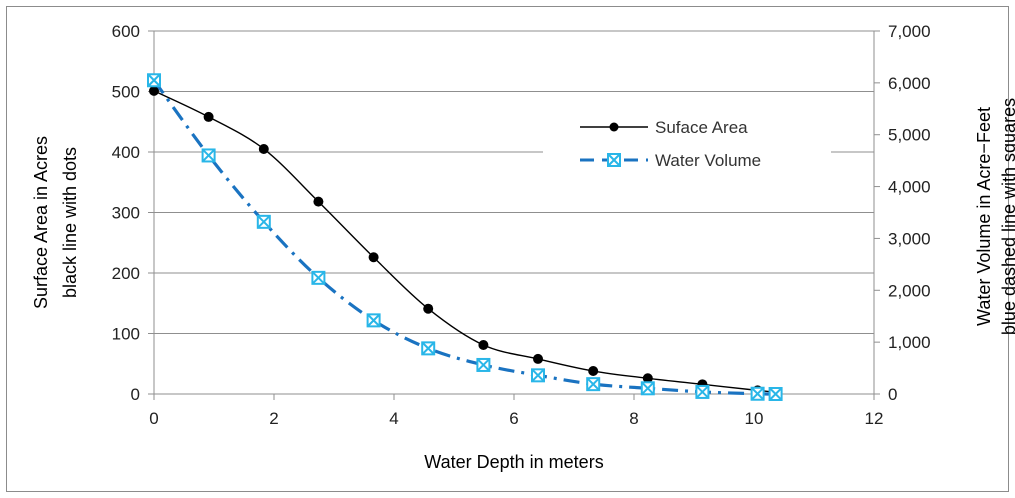 Image resolution: width=1015 pixels, height=498 pixels. I want to click on legend-water-volume-label: Water Volume, so click(708, 160).